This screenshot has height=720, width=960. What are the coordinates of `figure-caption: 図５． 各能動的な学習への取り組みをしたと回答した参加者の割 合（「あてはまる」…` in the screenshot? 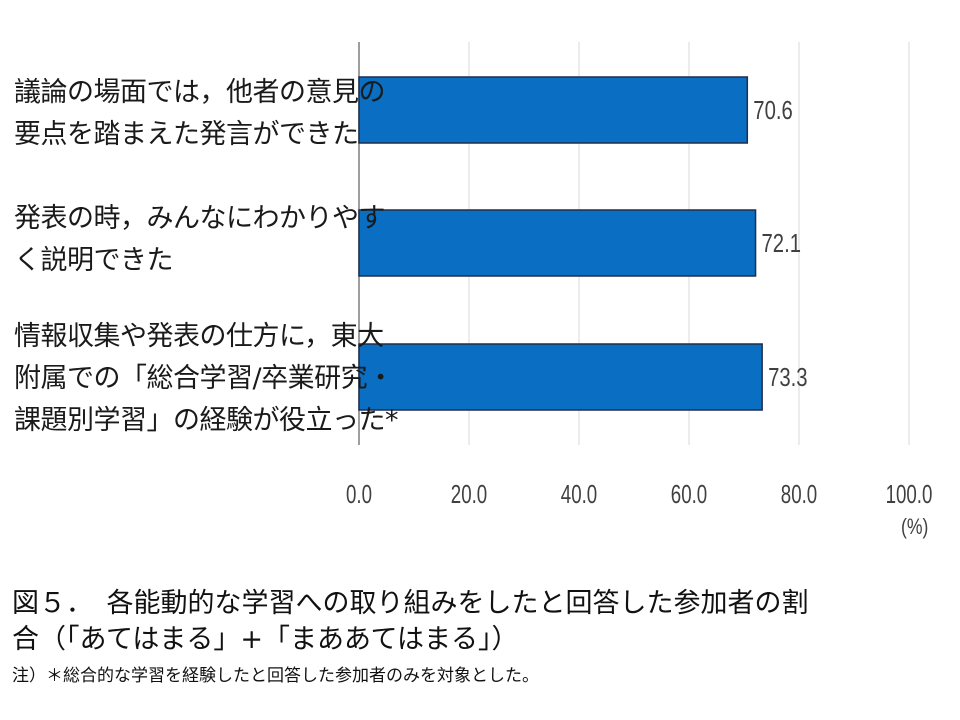 It's located at (480, 622).